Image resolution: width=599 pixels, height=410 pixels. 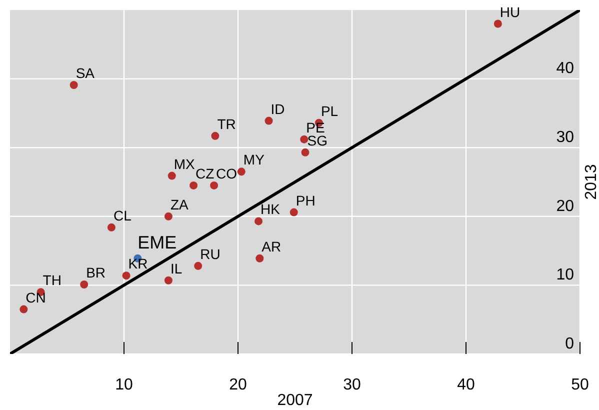 What do you see at coordinates (565, 206) in the screenshot?
I see `y-tick-label: 20` at bounding box center [565, 206].